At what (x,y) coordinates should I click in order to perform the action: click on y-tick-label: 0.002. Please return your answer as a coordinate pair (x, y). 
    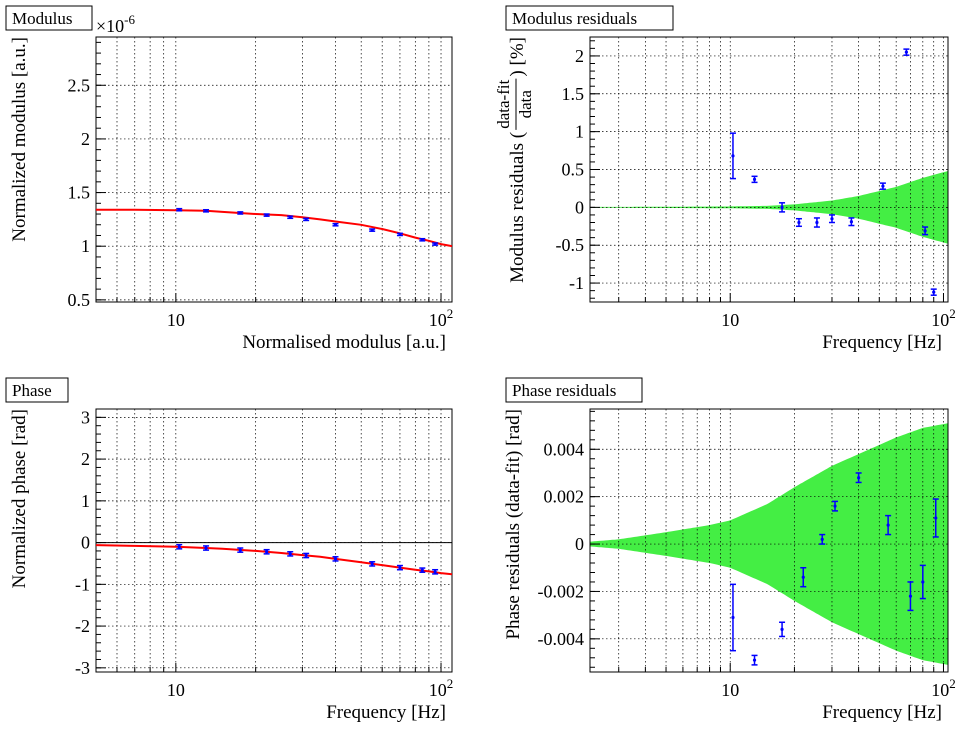
    Looking at the image, I should click on (564, 497).